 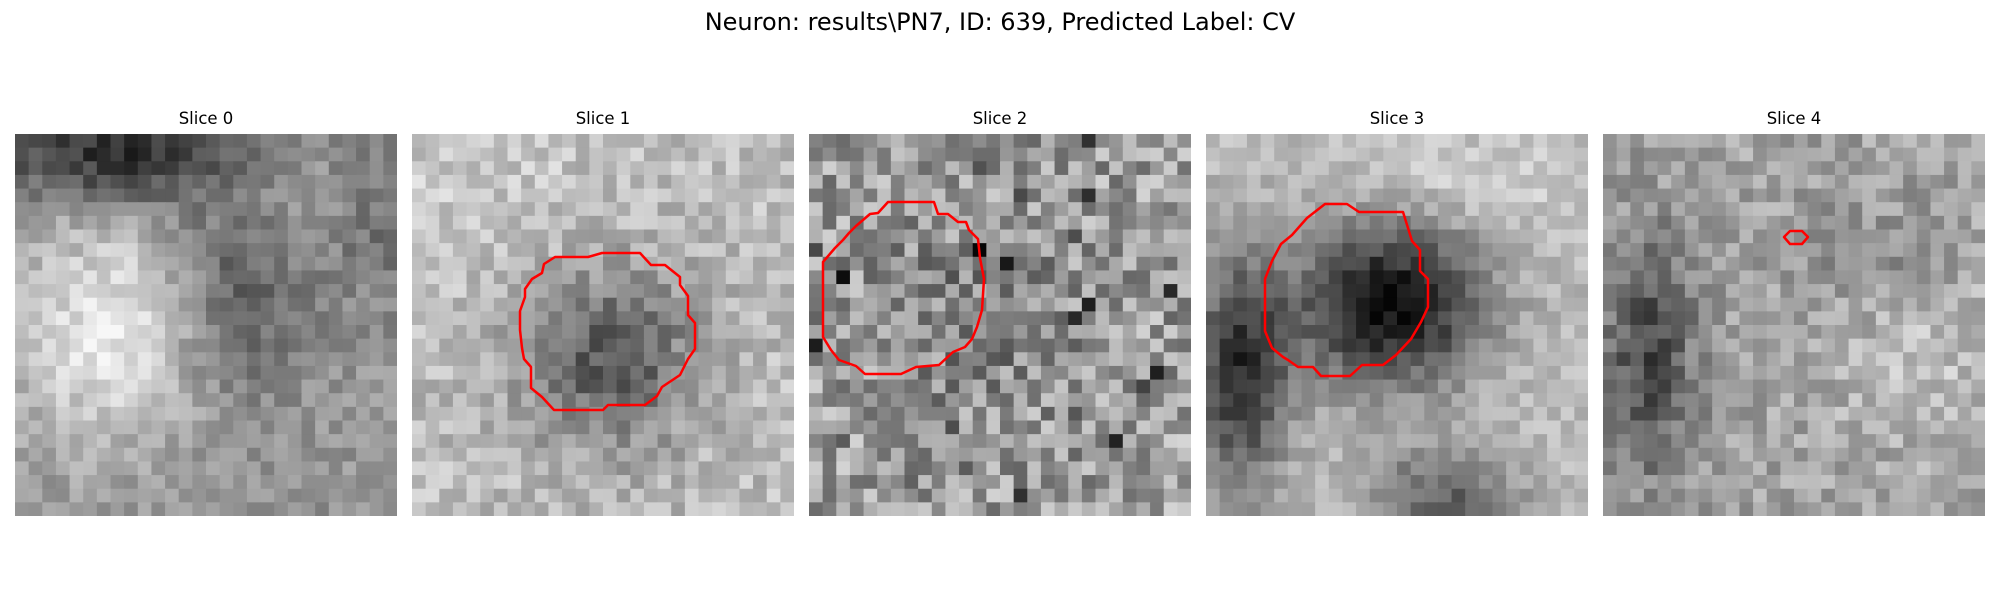 I want to click on slice-1-image, so click(x=603, y=325).